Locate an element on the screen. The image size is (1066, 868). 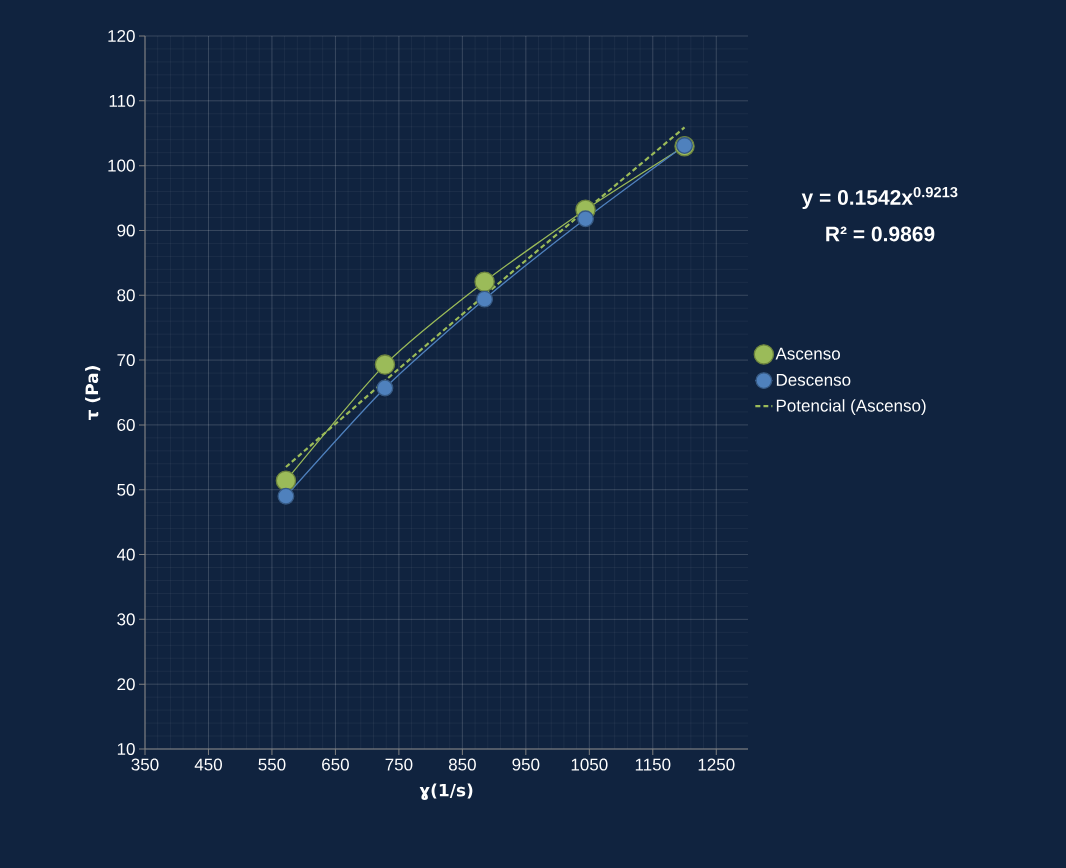
y-tick-label: 30 is located at coordinates (126, 619).